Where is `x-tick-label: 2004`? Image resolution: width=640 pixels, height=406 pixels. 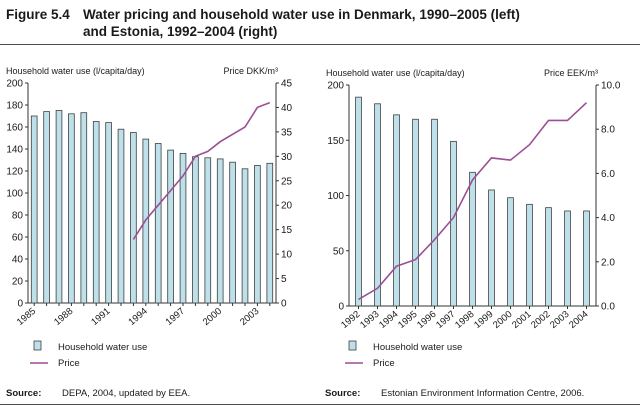
x-tick-label: 2004 is located at coordinates (578, 320).